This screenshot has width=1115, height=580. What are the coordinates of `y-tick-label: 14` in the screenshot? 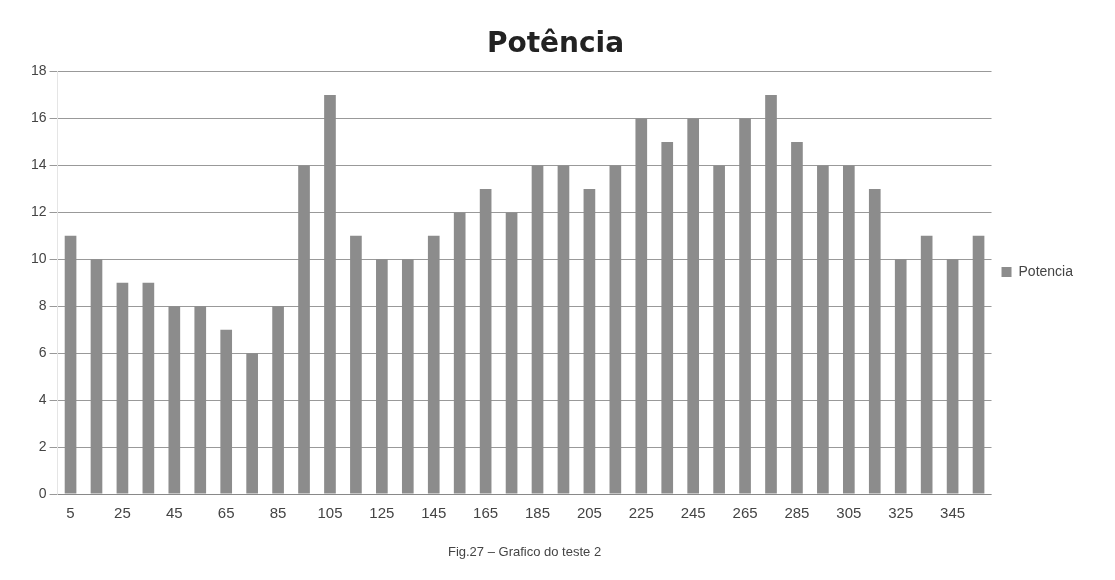 It's located at (38, 164).